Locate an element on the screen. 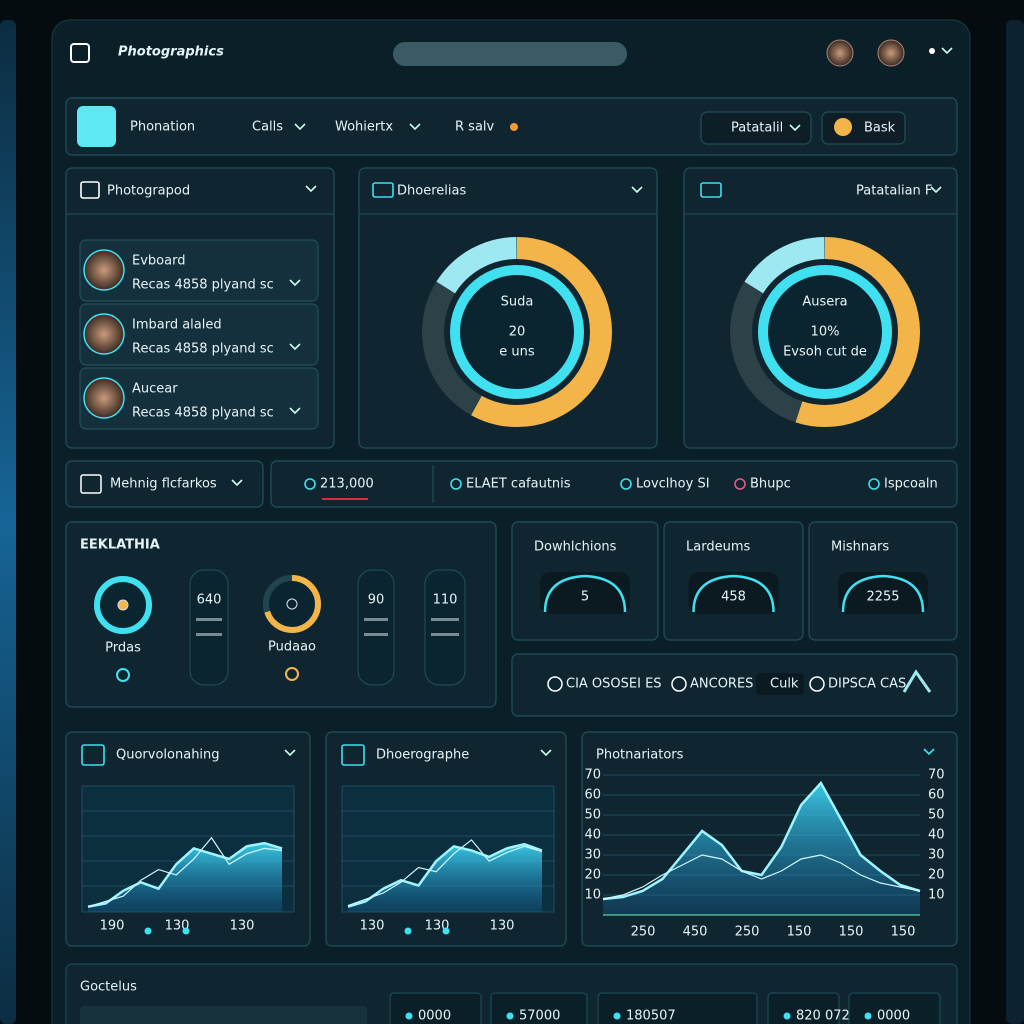 This screenshot has width=1024, height=1024. contact-avatar is located at coordinates (104, 270).